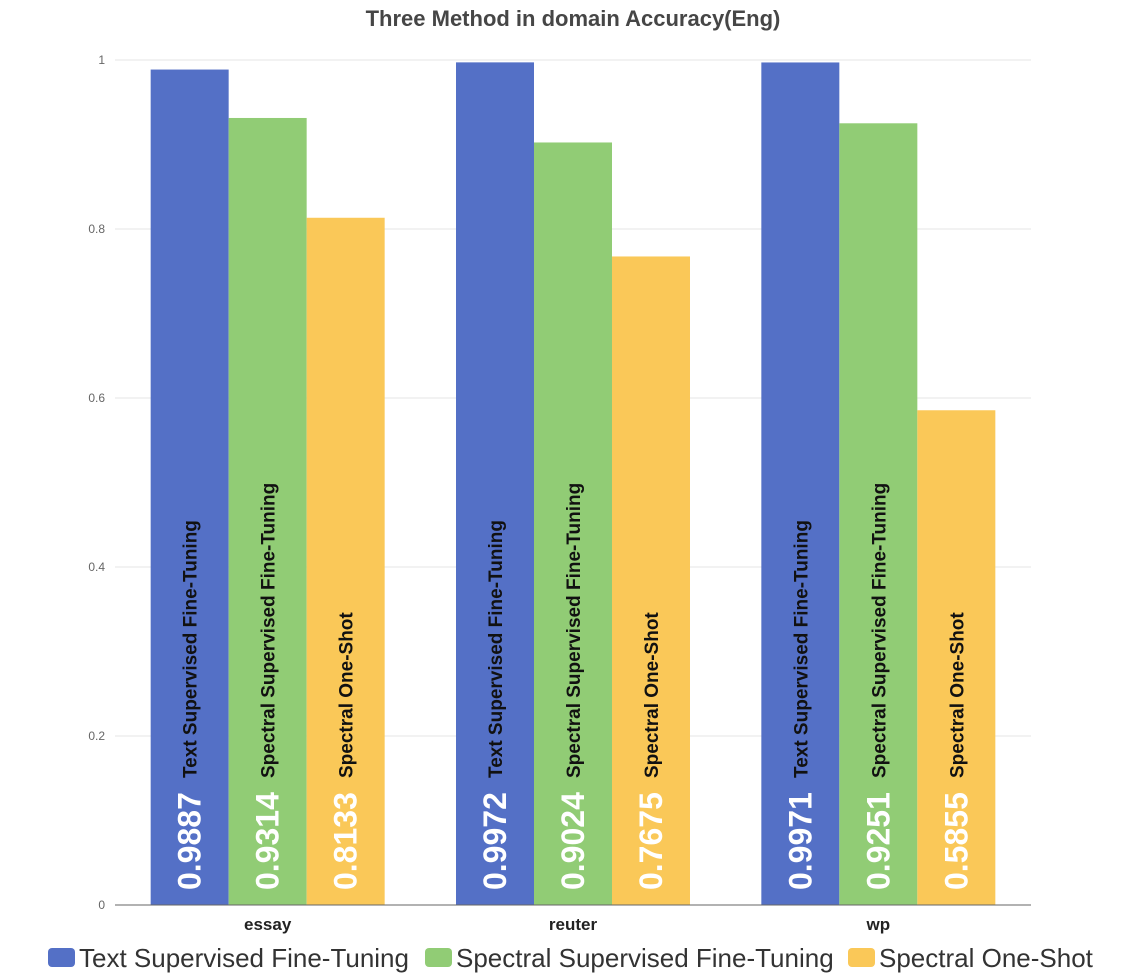 The height and width of the screenshot is (980, 1146). I want to click on bar-value-label: 0.9971, so click(800, 841).